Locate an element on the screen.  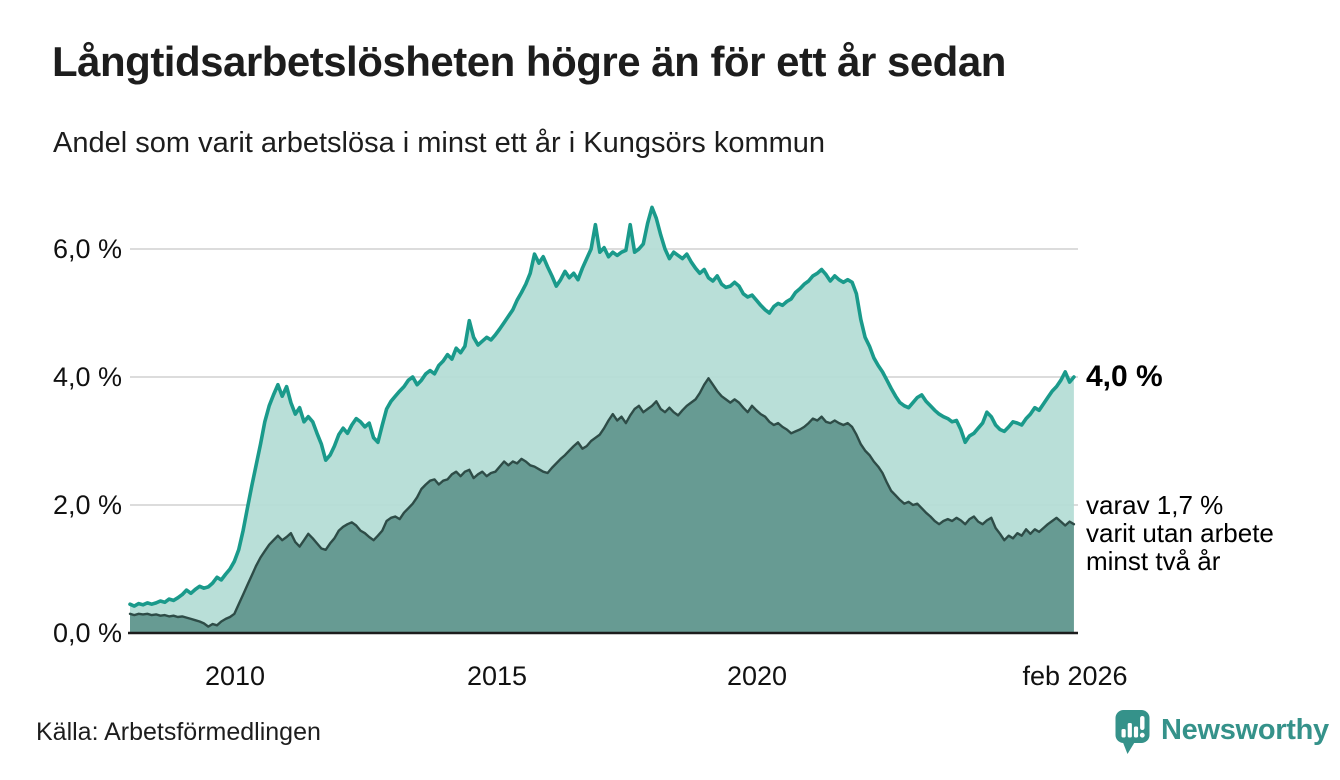
series-end-value-label: 4,0 % is located at coordinates (1124, 376).